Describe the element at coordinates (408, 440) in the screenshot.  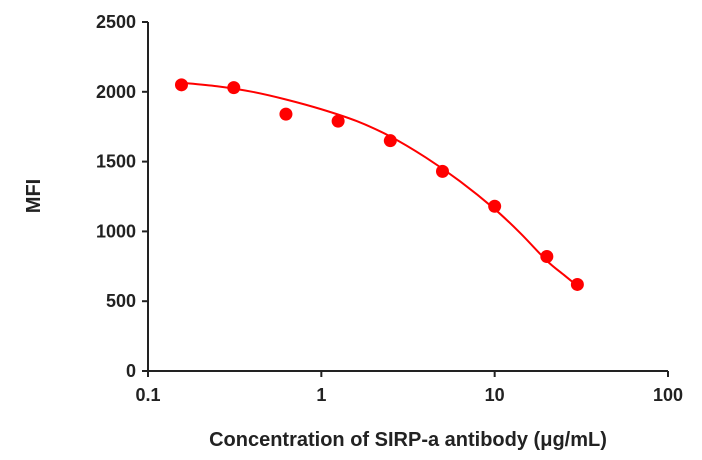
I see `x-axis-title: Concentration of SIRP-a antibody (μg/mL)` at that location.